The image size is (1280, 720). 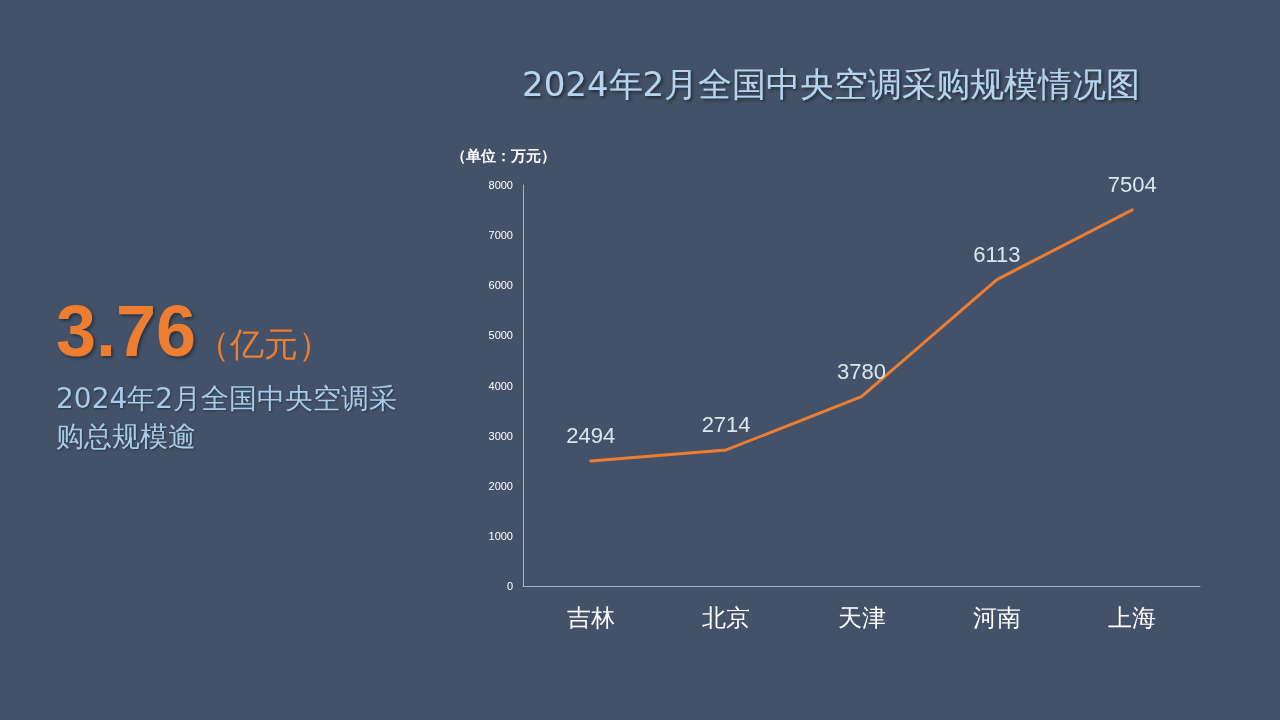 I want to click on text: 2024年2月全国中央空调采购总规模逾, so click(x=227, y=418).